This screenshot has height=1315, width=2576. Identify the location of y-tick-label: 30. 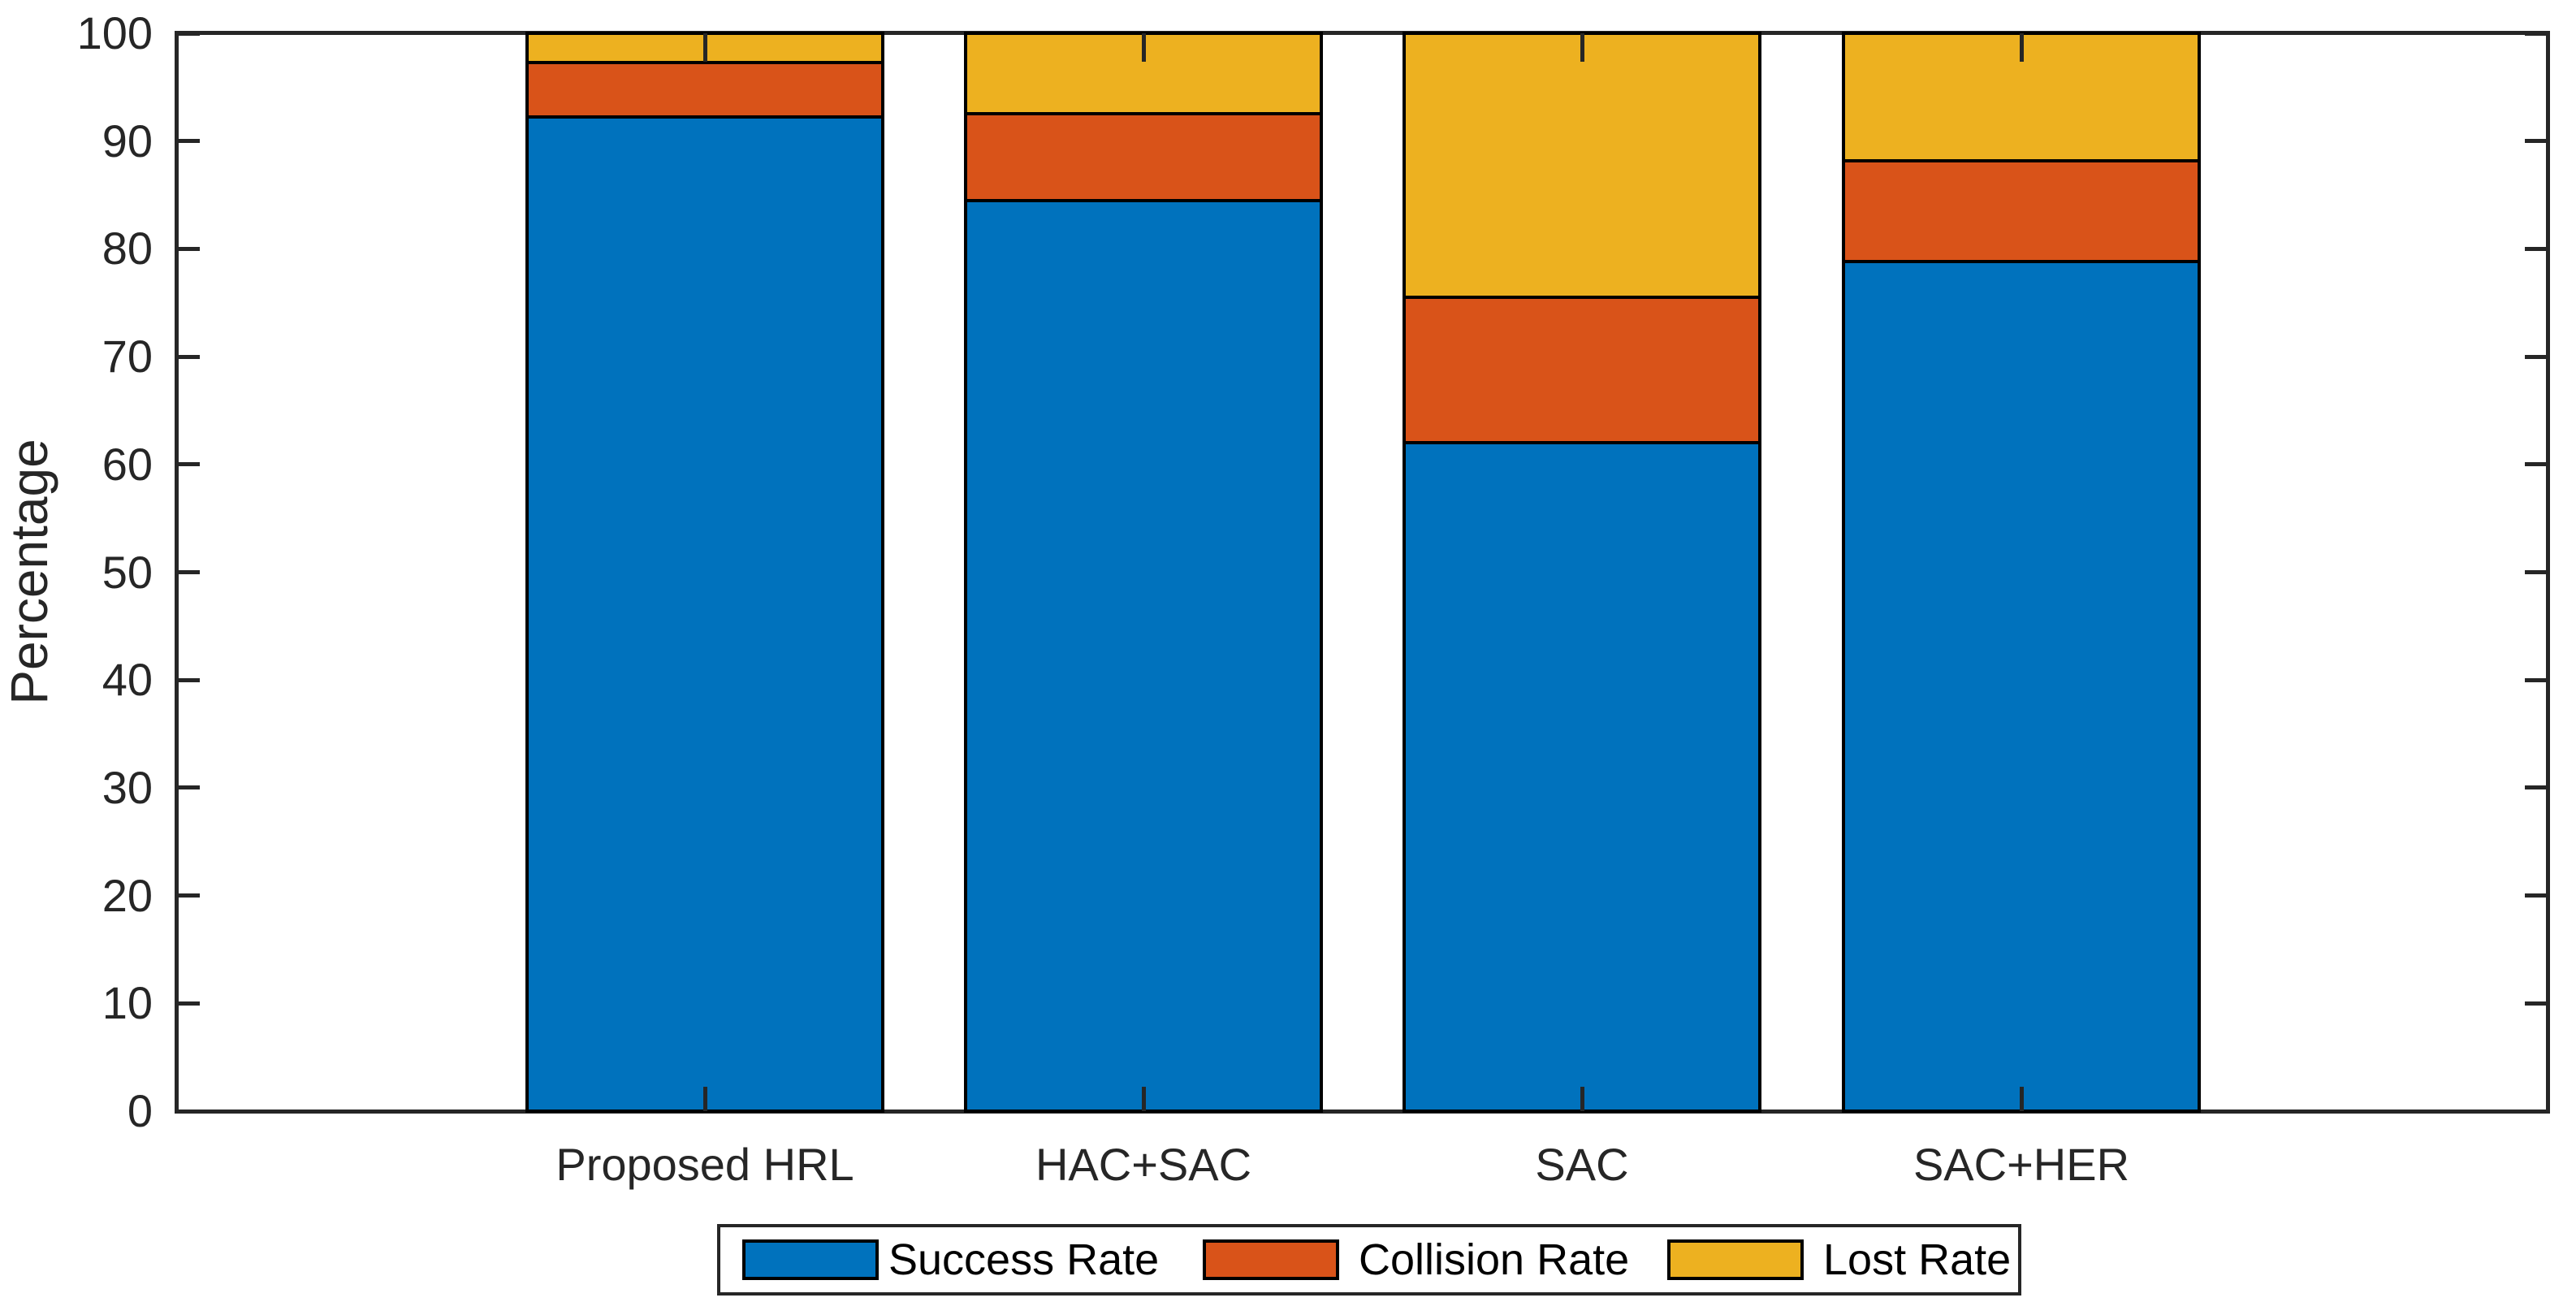
(128, 787).